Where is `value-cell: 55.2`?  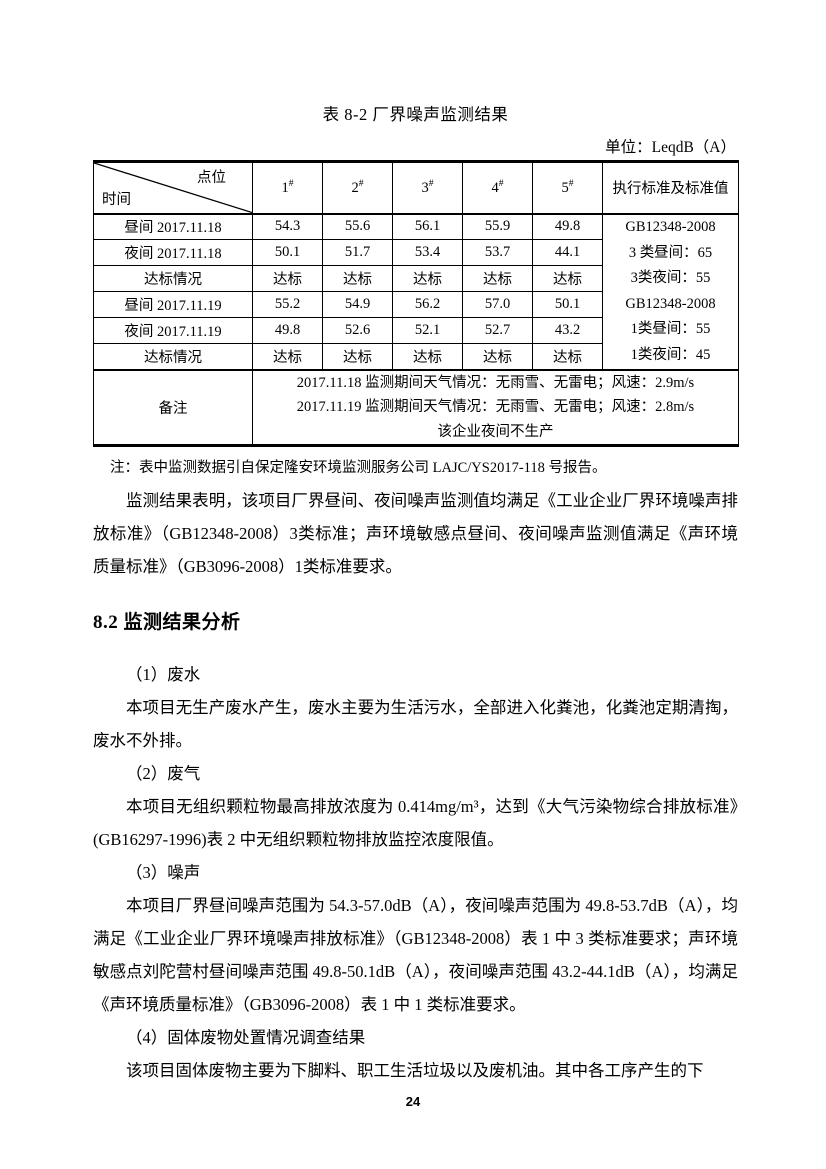 value-cell: 55.2 is located at coordinates (287, 304).